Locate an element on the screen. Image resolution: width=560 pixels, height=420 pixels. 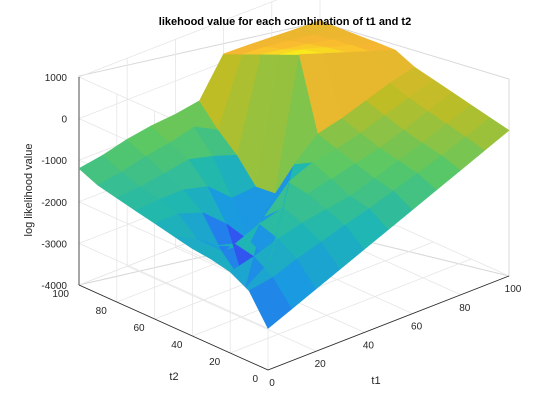
x-tick-label-3: 60 is located at coordinates (417, 327).